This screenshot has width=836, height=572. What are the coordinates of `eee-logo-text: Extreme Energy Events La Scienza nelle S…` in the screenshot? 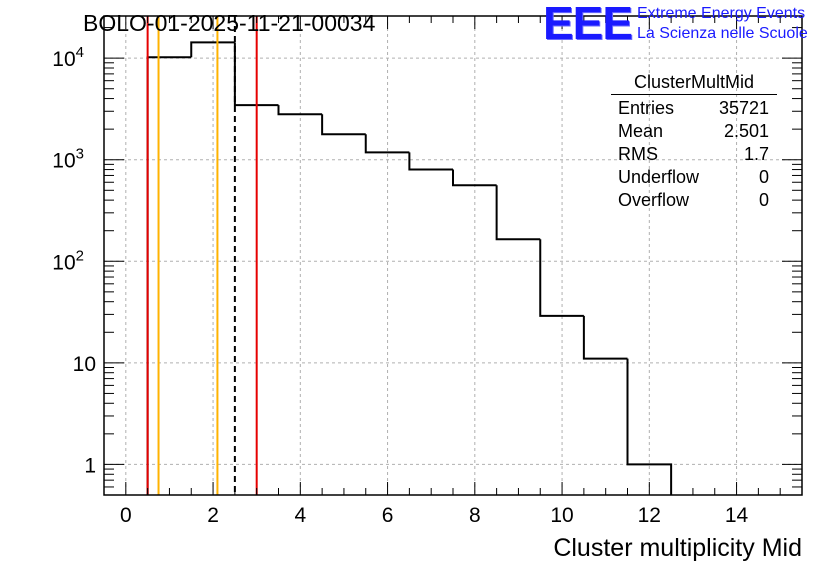 It's located at (722, 24).